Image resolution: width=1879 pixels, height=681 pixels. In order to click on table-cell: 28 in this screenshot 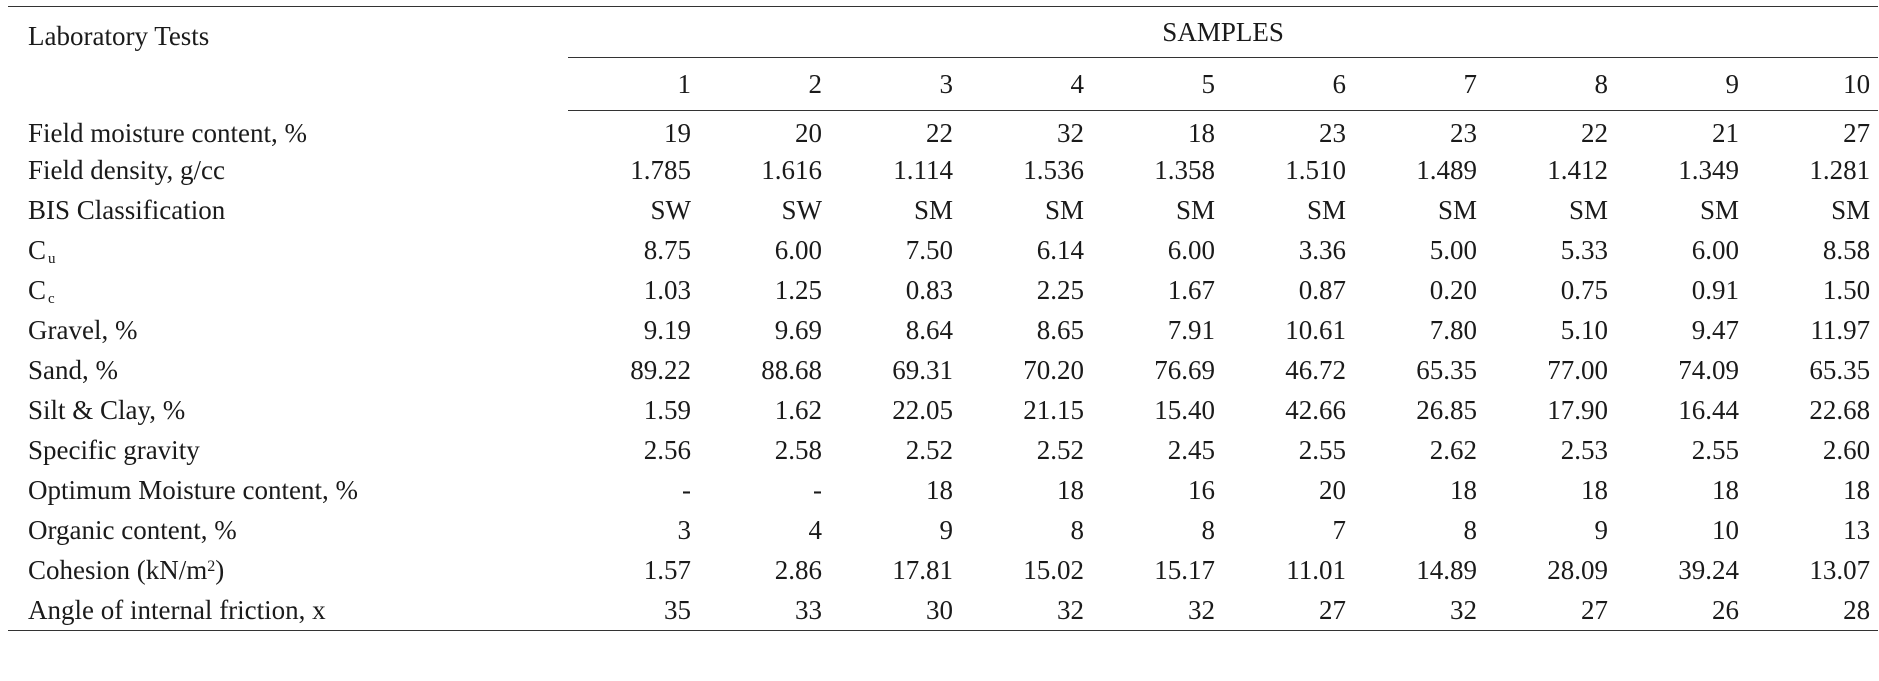, I will do `click(1813, 610)`.